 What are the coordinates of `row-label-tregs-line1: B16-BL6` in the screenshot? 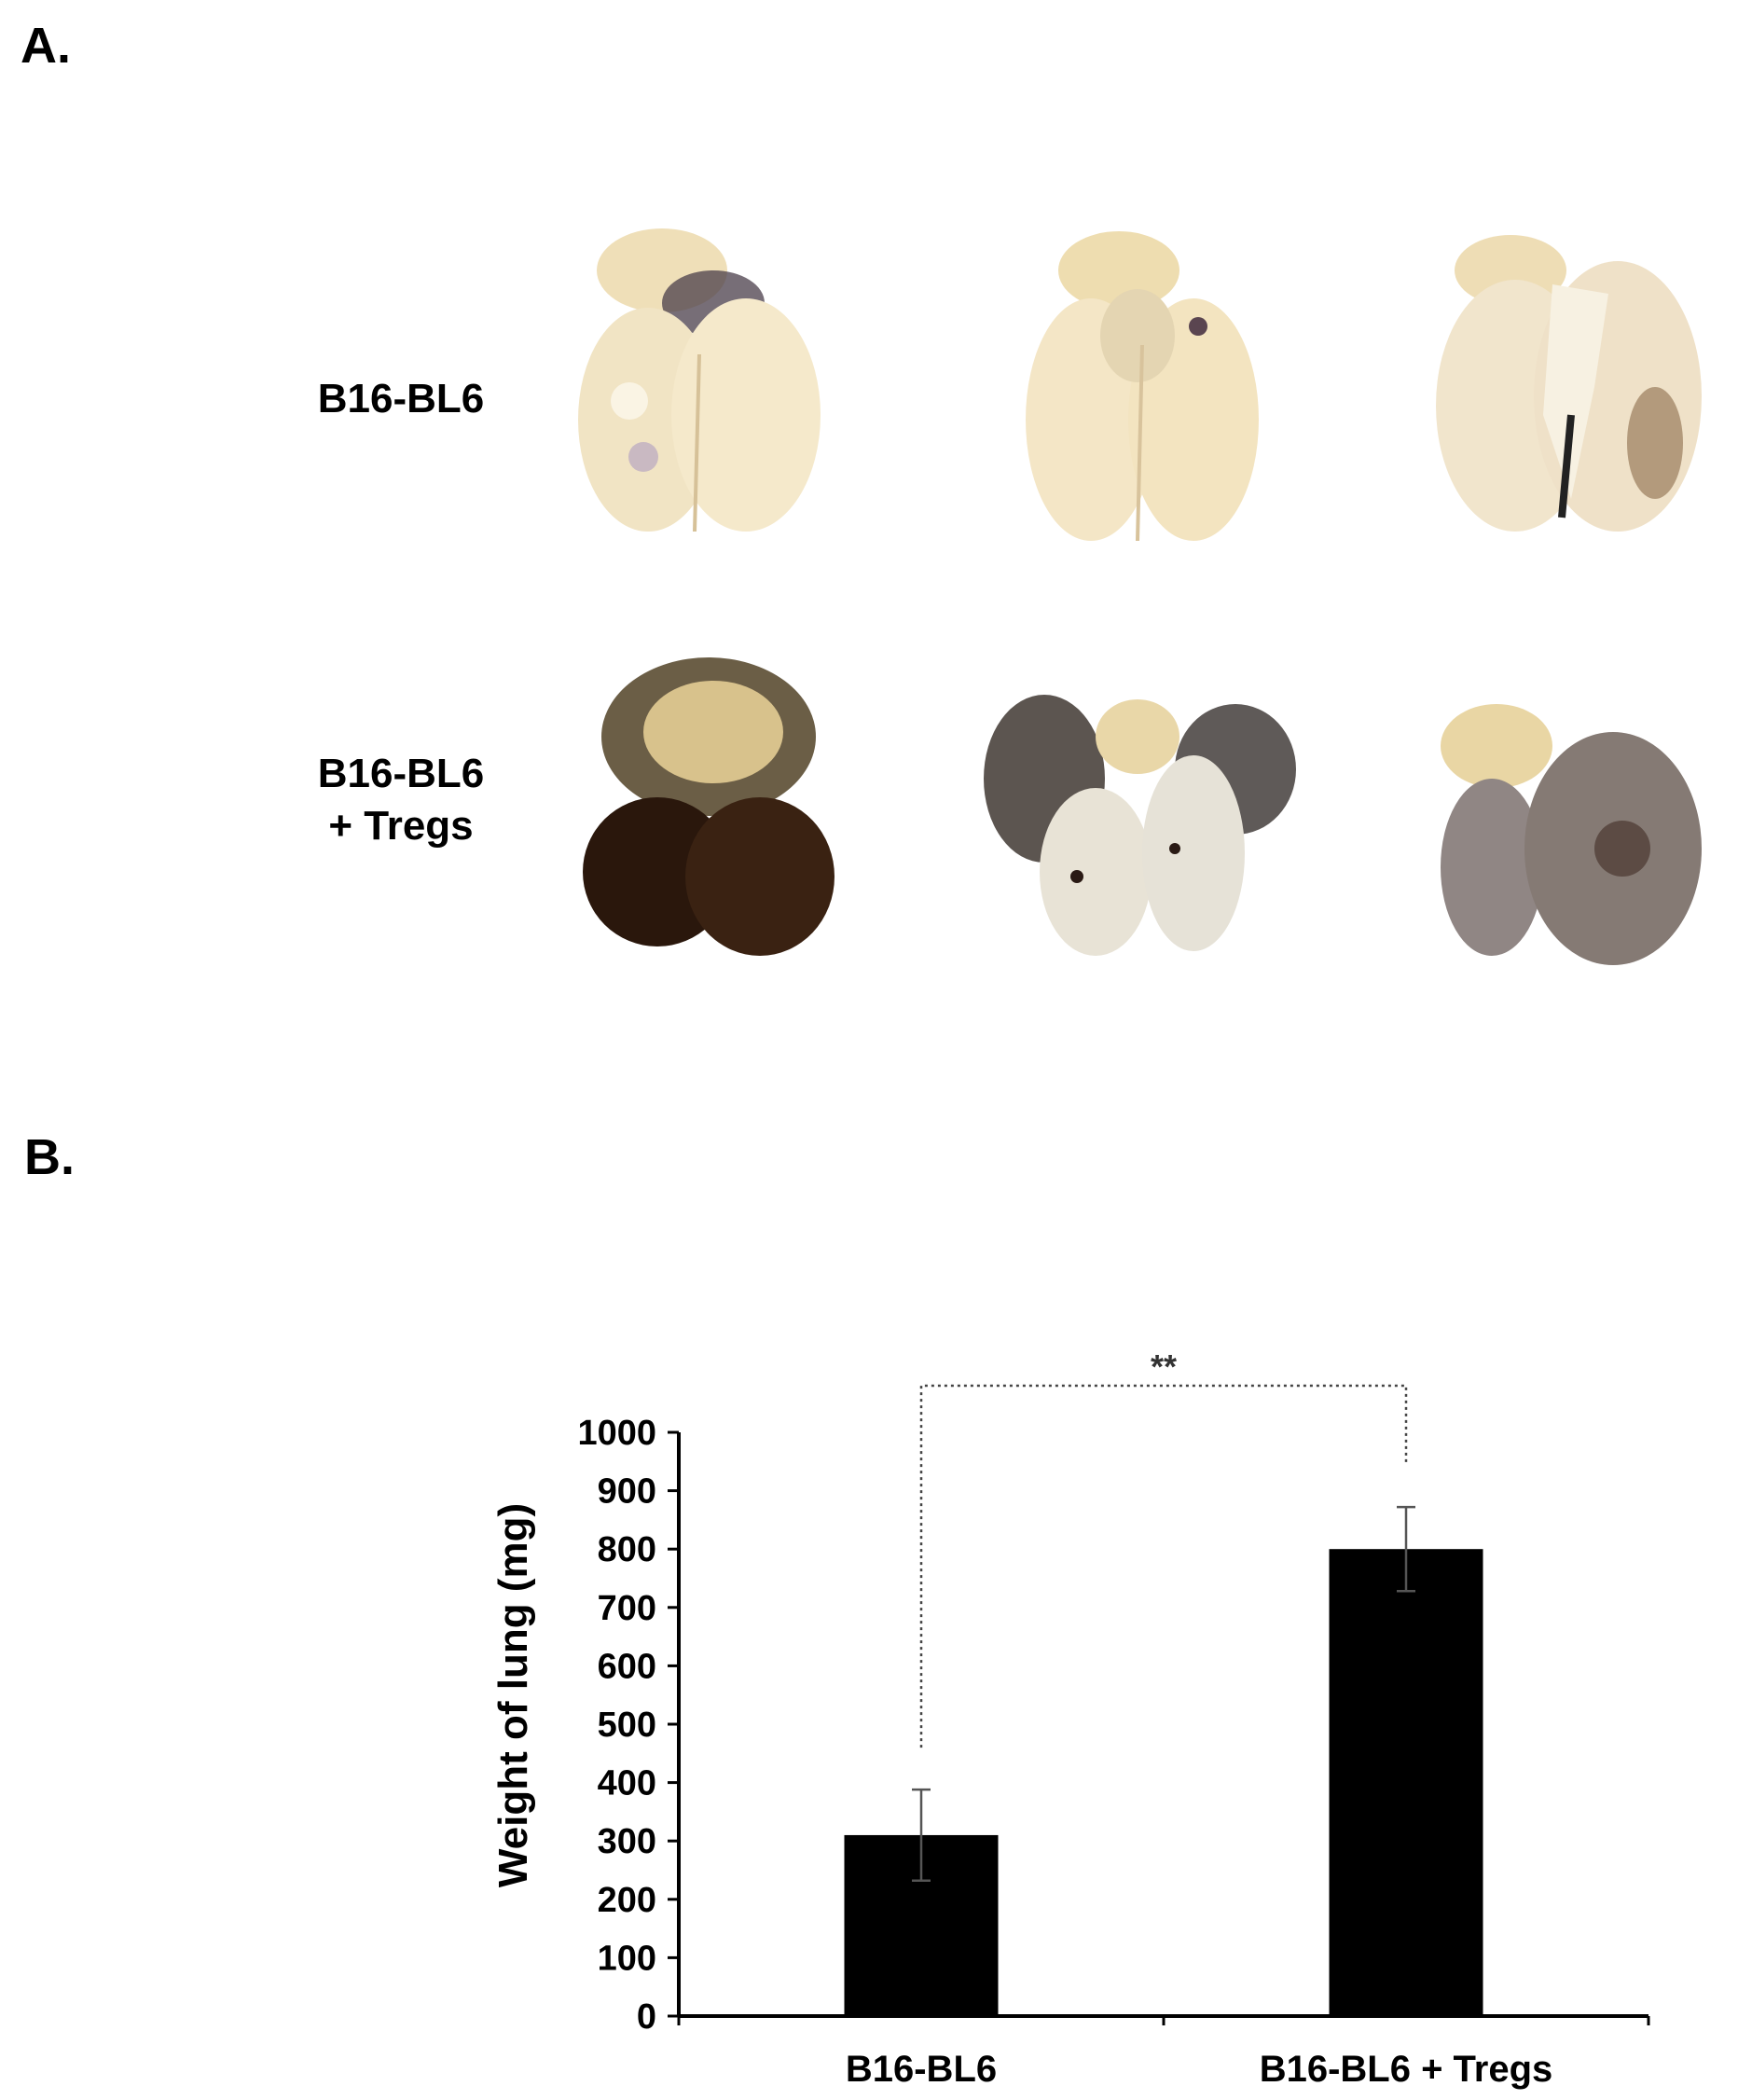 It's located at (401, 773).